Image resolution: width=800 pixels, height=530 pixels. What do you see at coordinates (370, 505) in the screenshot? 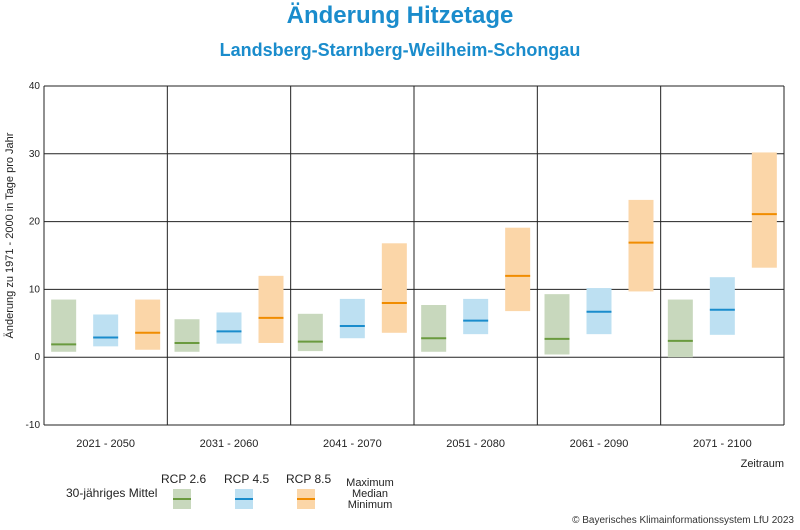
I see `legend-stat-minimum: Minimum` at bounding box center [370, 505].